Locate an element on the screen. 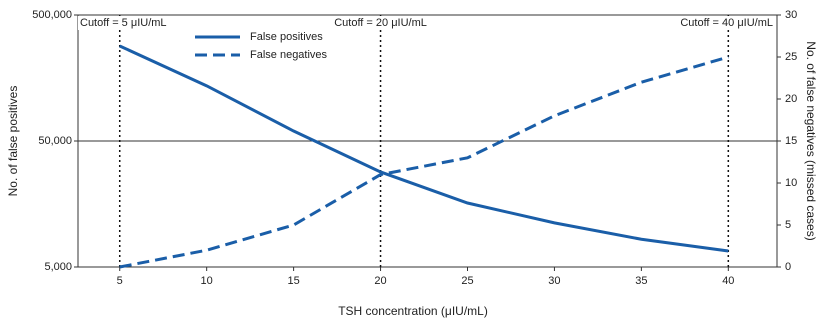 Image resolution: width=826 pixels, height=334 pixels. x-tick-label: 30 is located at coordinates (554, 281).